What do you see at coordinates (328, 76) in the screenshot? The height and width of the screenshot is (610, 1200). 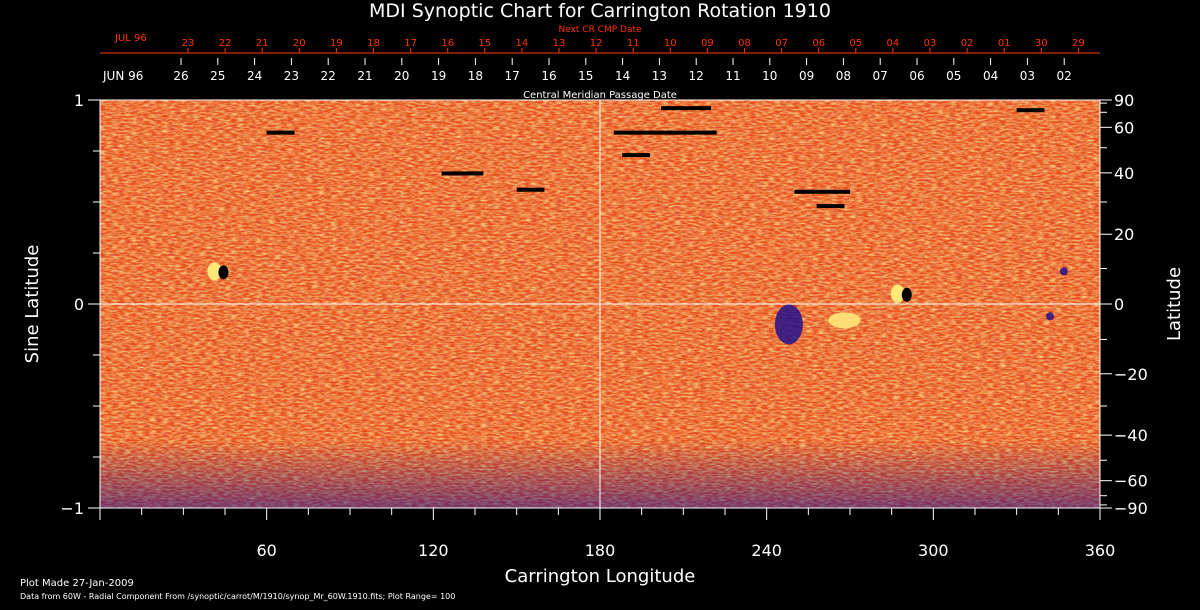 I see `cmp-day-label: 22` at bounding box center [328, 76].